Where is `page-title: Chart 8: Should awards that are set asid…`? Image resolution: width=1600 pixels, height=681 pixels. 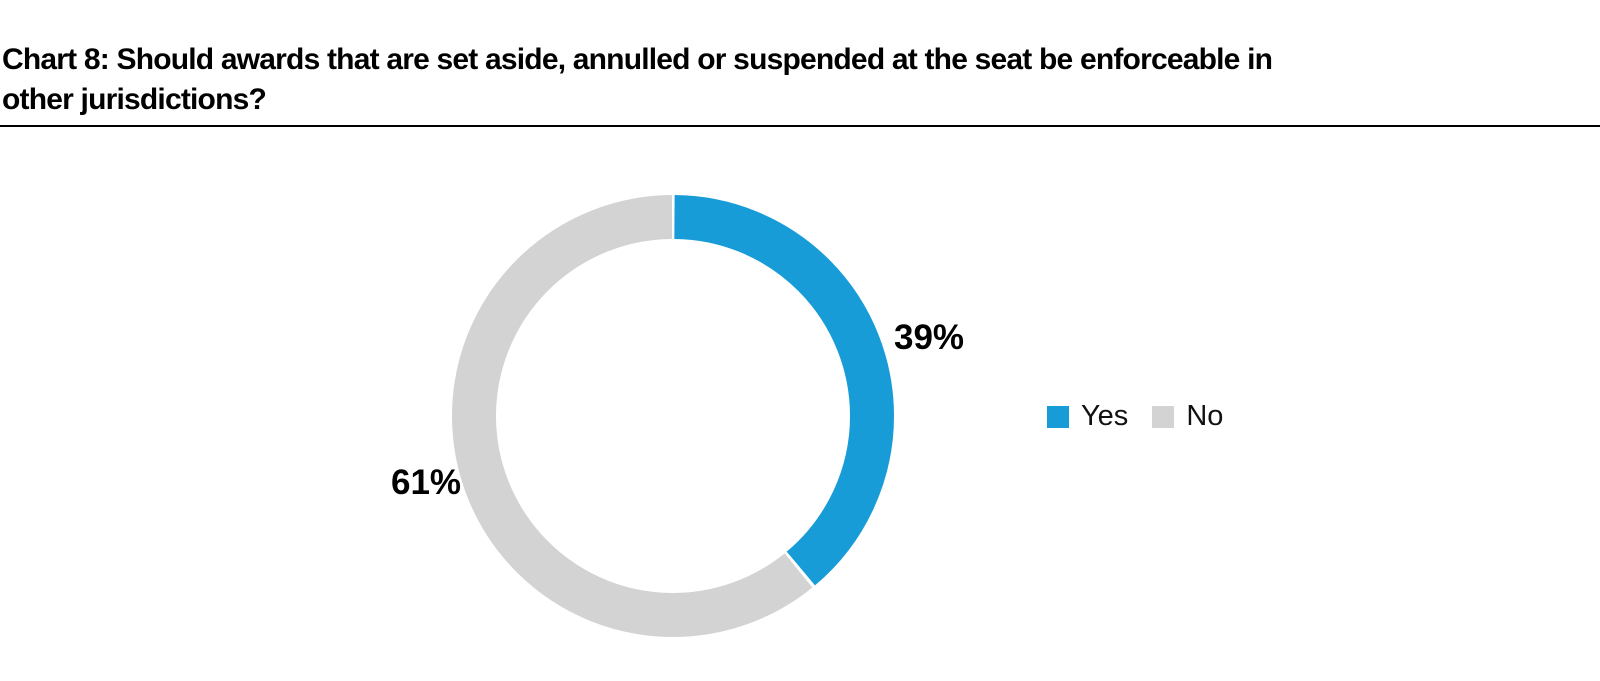 page-title: Chart 8: Should awards that are set asid… is located at coordinates (782, 80).